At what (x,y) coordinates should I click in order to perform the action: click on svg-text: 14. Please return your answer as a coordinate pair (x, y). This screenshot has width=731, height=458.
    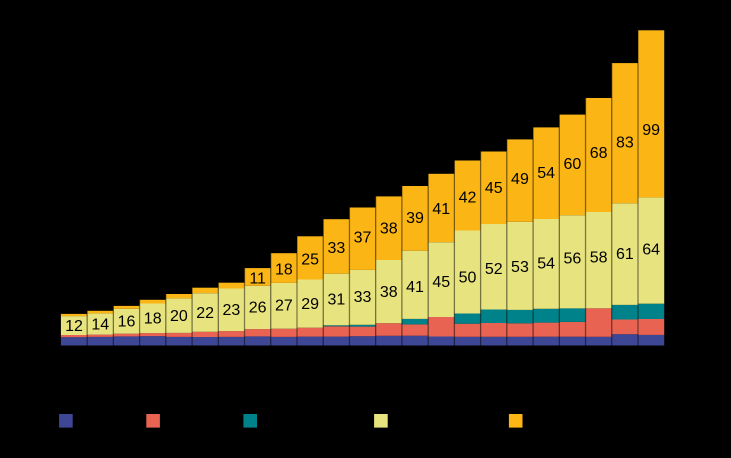
    Looking at the image, I should click on (100, 324).